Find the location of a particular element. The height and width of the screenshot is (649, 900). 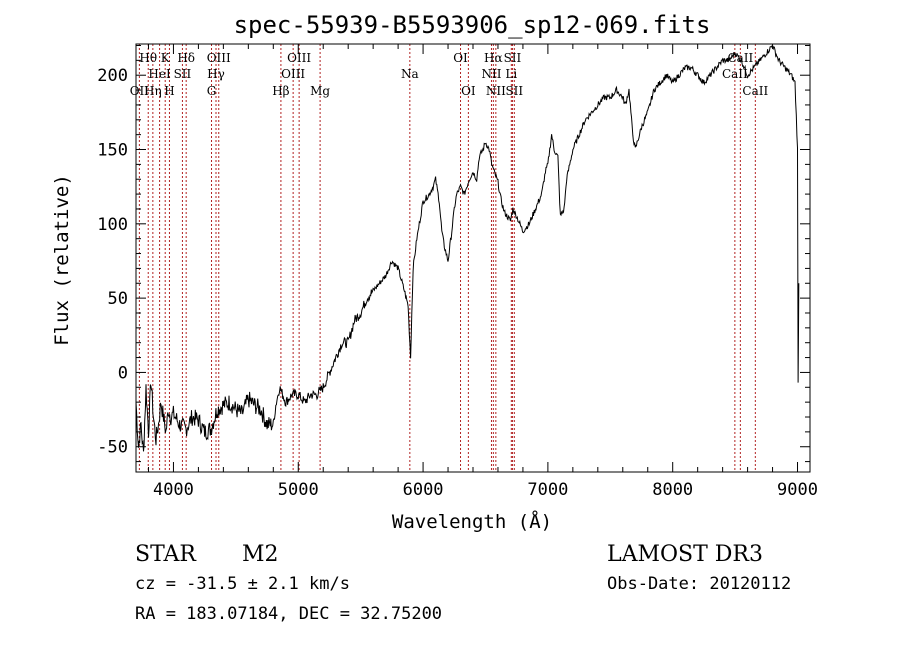

y-tick-label: 50 is located at coordinates (118, 299).